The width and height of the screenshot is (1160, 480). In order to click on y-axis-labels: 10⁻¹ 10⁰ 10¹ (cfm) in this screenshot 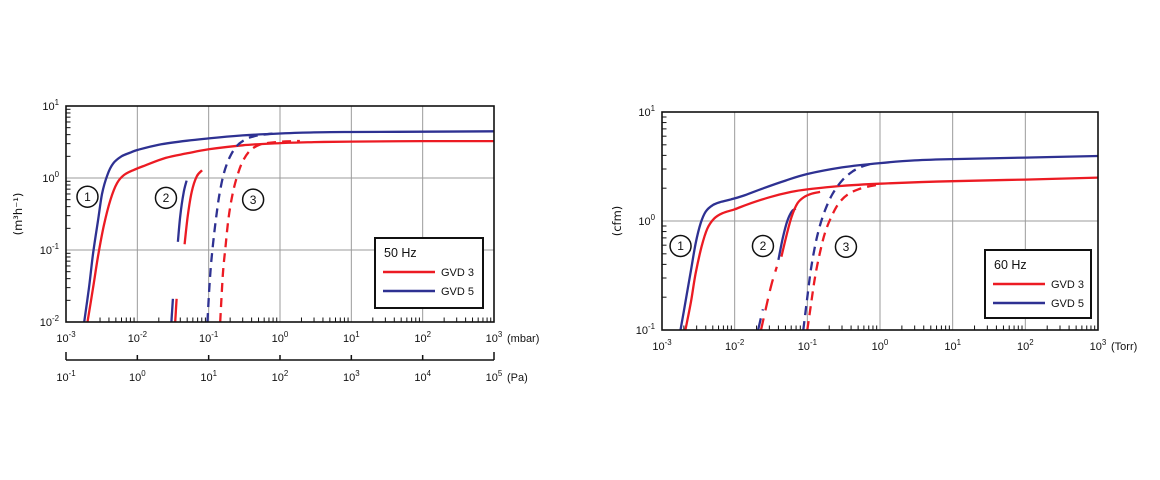, I will do `click(633, 220)`.